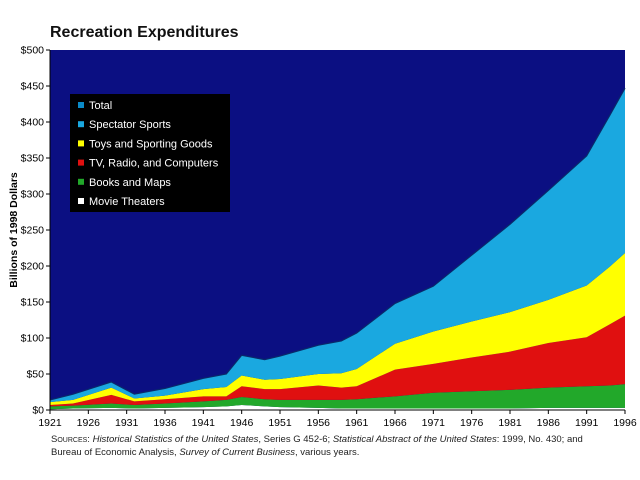 The height and width of the screenshot is (480, 640). What do you see at coordinates (625, 423) in the screenshot?
I see `x-tick-label: 1996` at bounding box center [625, 423].